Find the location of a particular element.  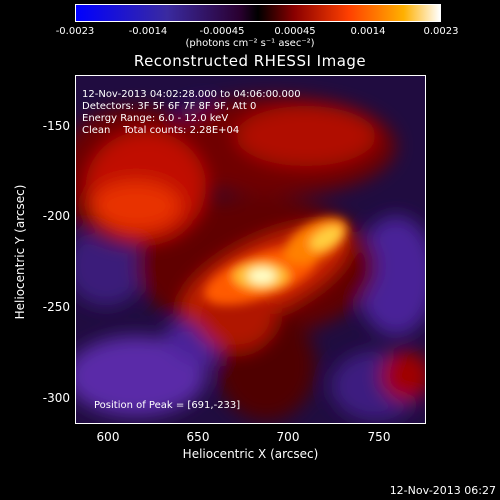

colorbar-tick: 0.0023 is located at coordinates (441, 31).